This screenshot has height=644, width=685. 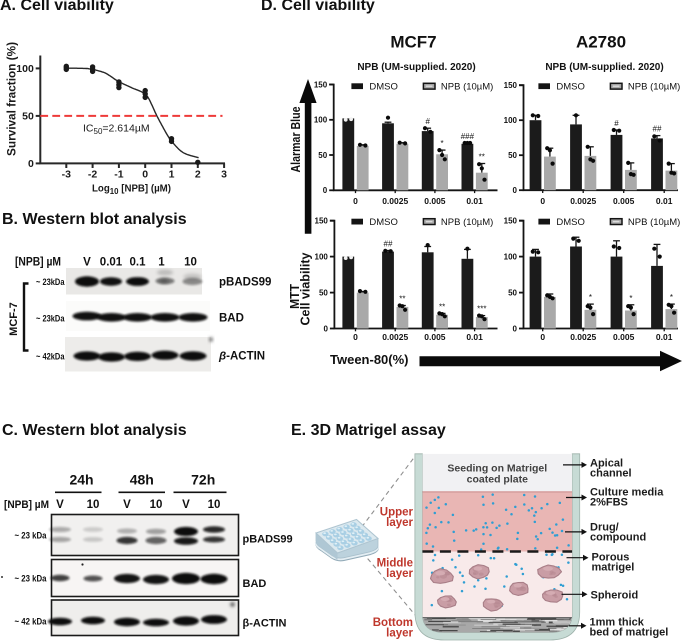 I want to click on svg-text: -1, so click(x=118, y=174).